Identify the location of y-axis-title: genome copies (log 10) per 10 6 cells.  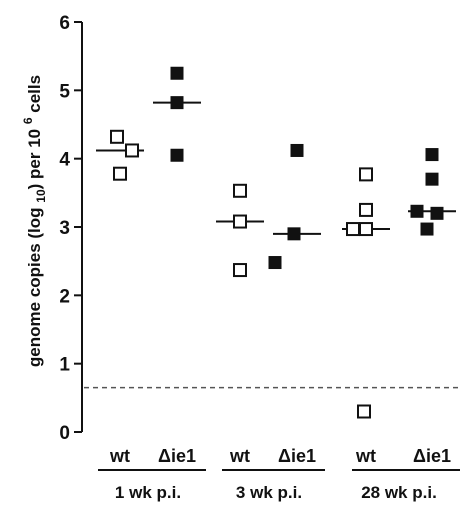
(34, 221).